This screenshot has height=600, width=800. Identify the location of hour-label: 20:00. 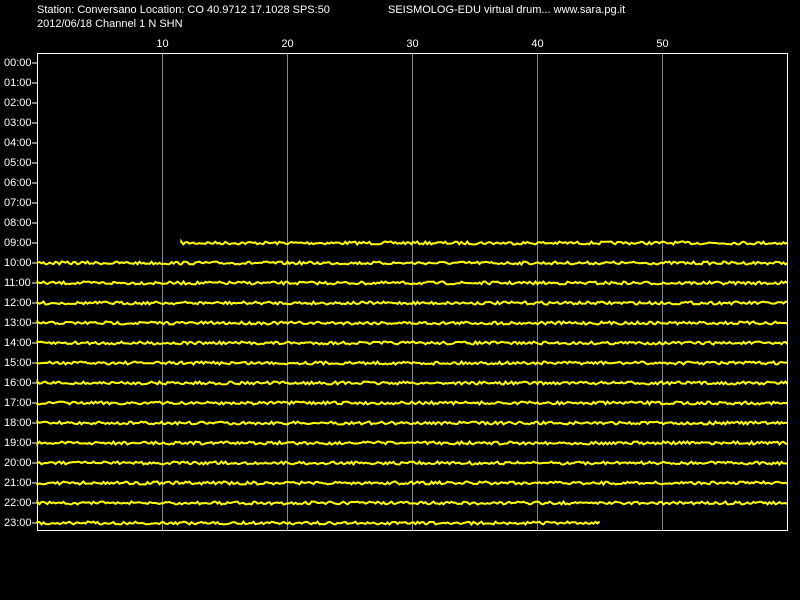
(18, 463).